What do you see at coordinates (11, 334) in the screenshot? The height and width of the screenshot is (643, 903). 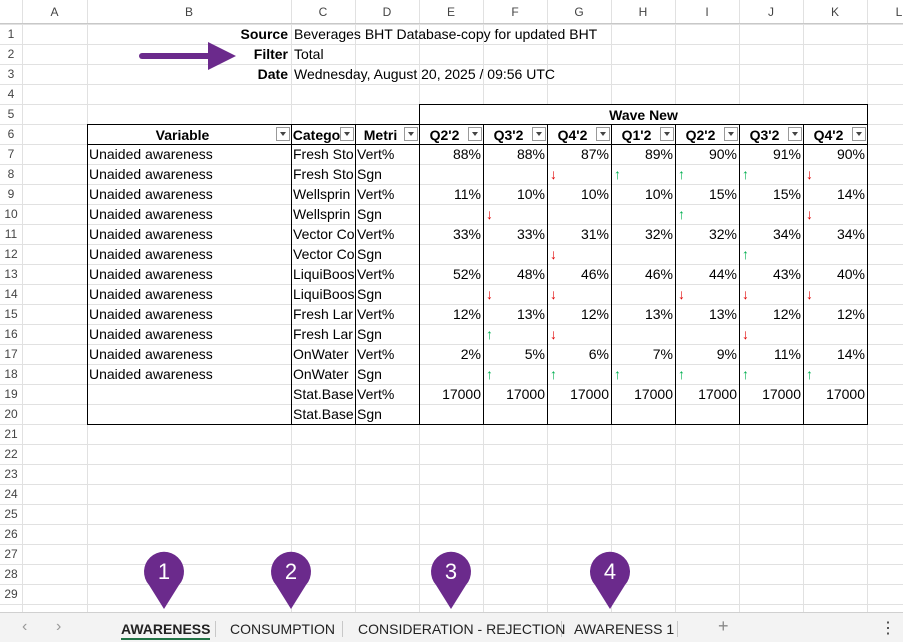 I see `row-header: 16` at bounding box center [11, 334].